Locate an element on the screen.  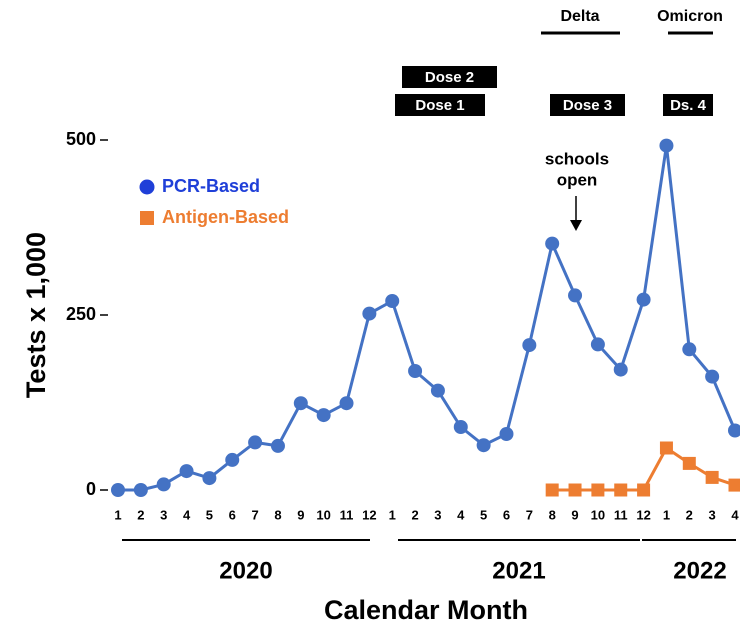
wave-label: Omicron is located at coordinates (690, 16).